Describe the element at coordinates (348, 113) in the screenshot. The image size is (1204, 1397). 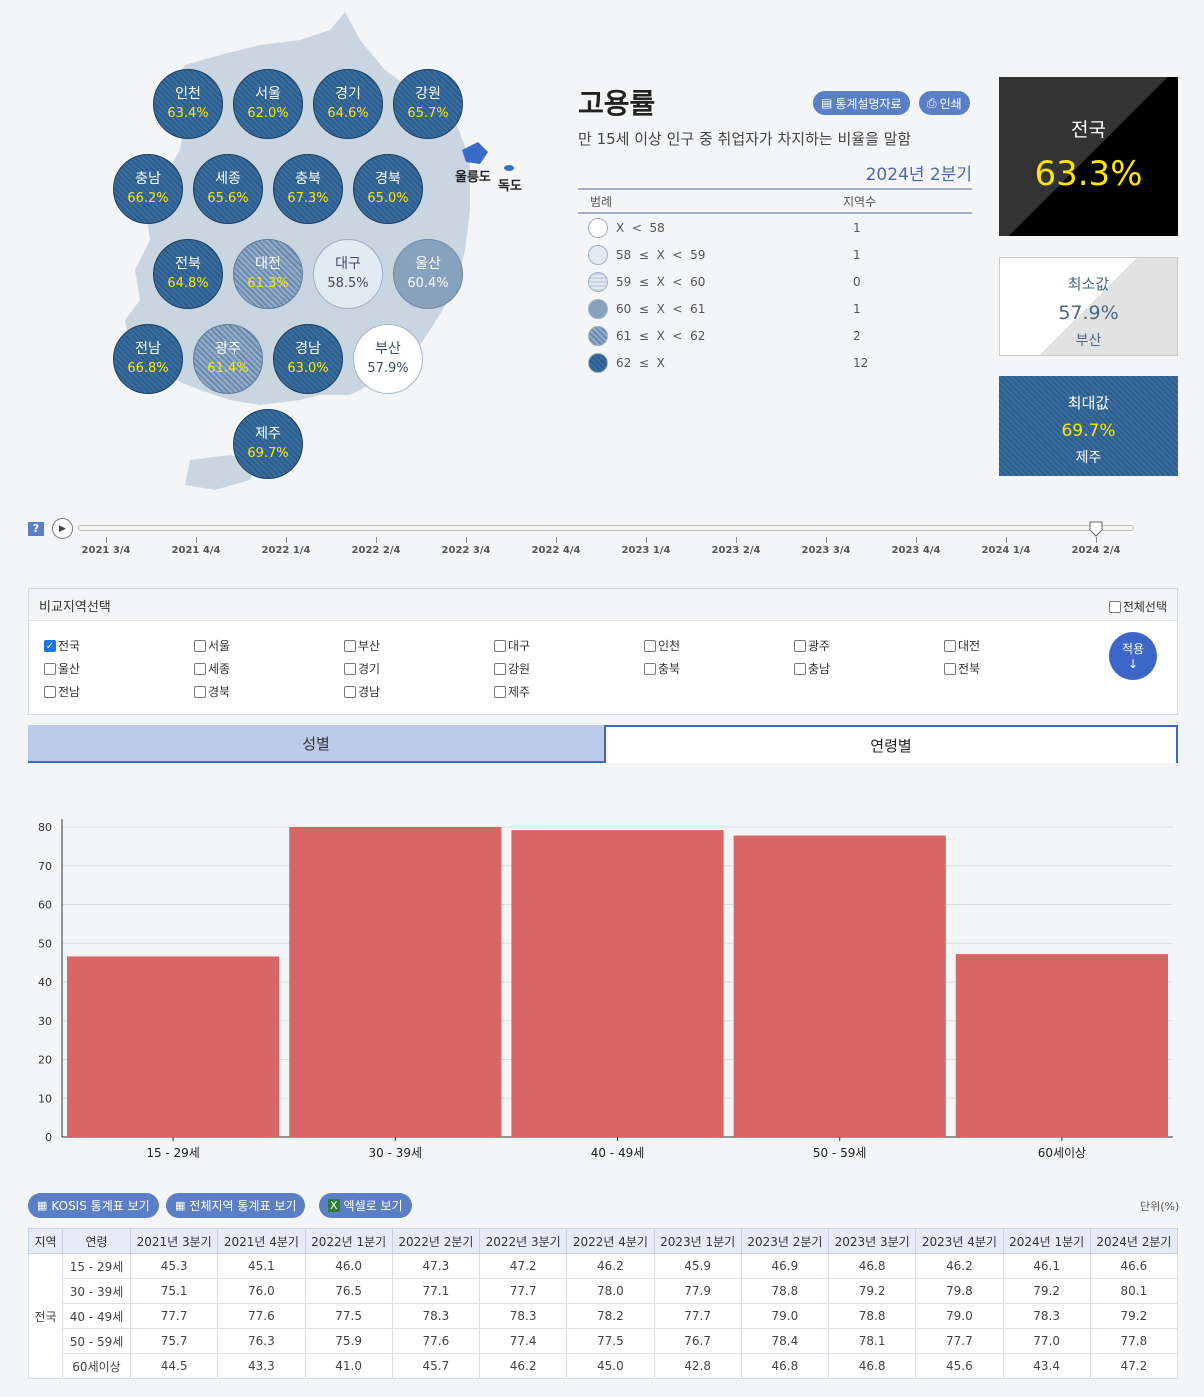
I see `region-value: 64.6%` at that location.